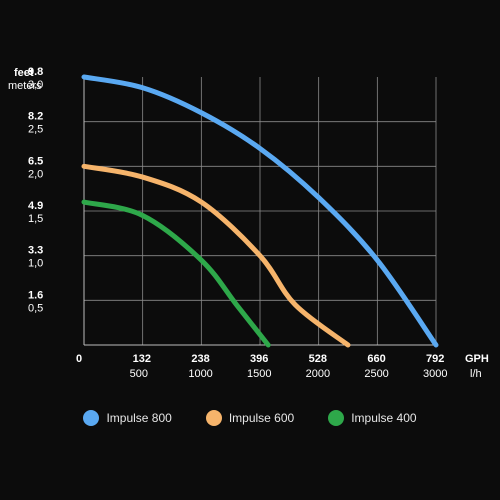 The image size is (500, 500). Describe the element at coordinates (318, 374) in the screenshot. I see `x-tick-label-lh: 2000` at that location.